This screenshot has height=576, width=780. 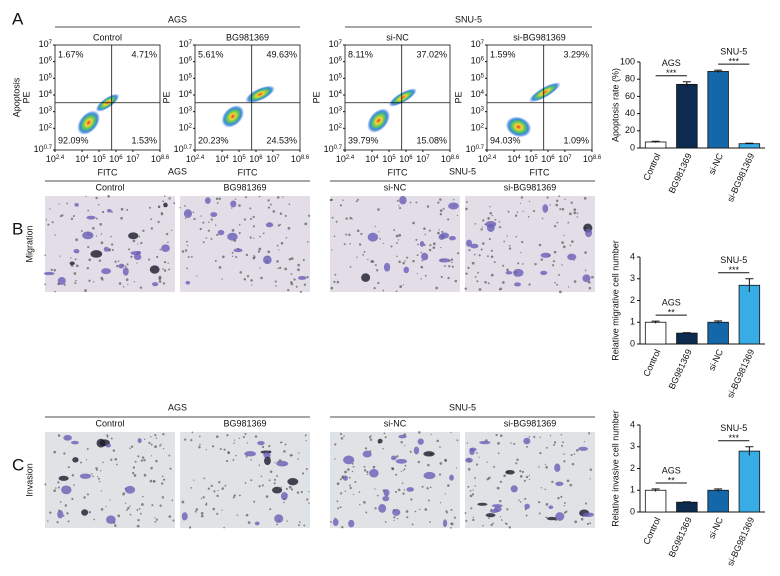 I want to click on x-tick-label: si-BG981369, so click(x=740, y=374).